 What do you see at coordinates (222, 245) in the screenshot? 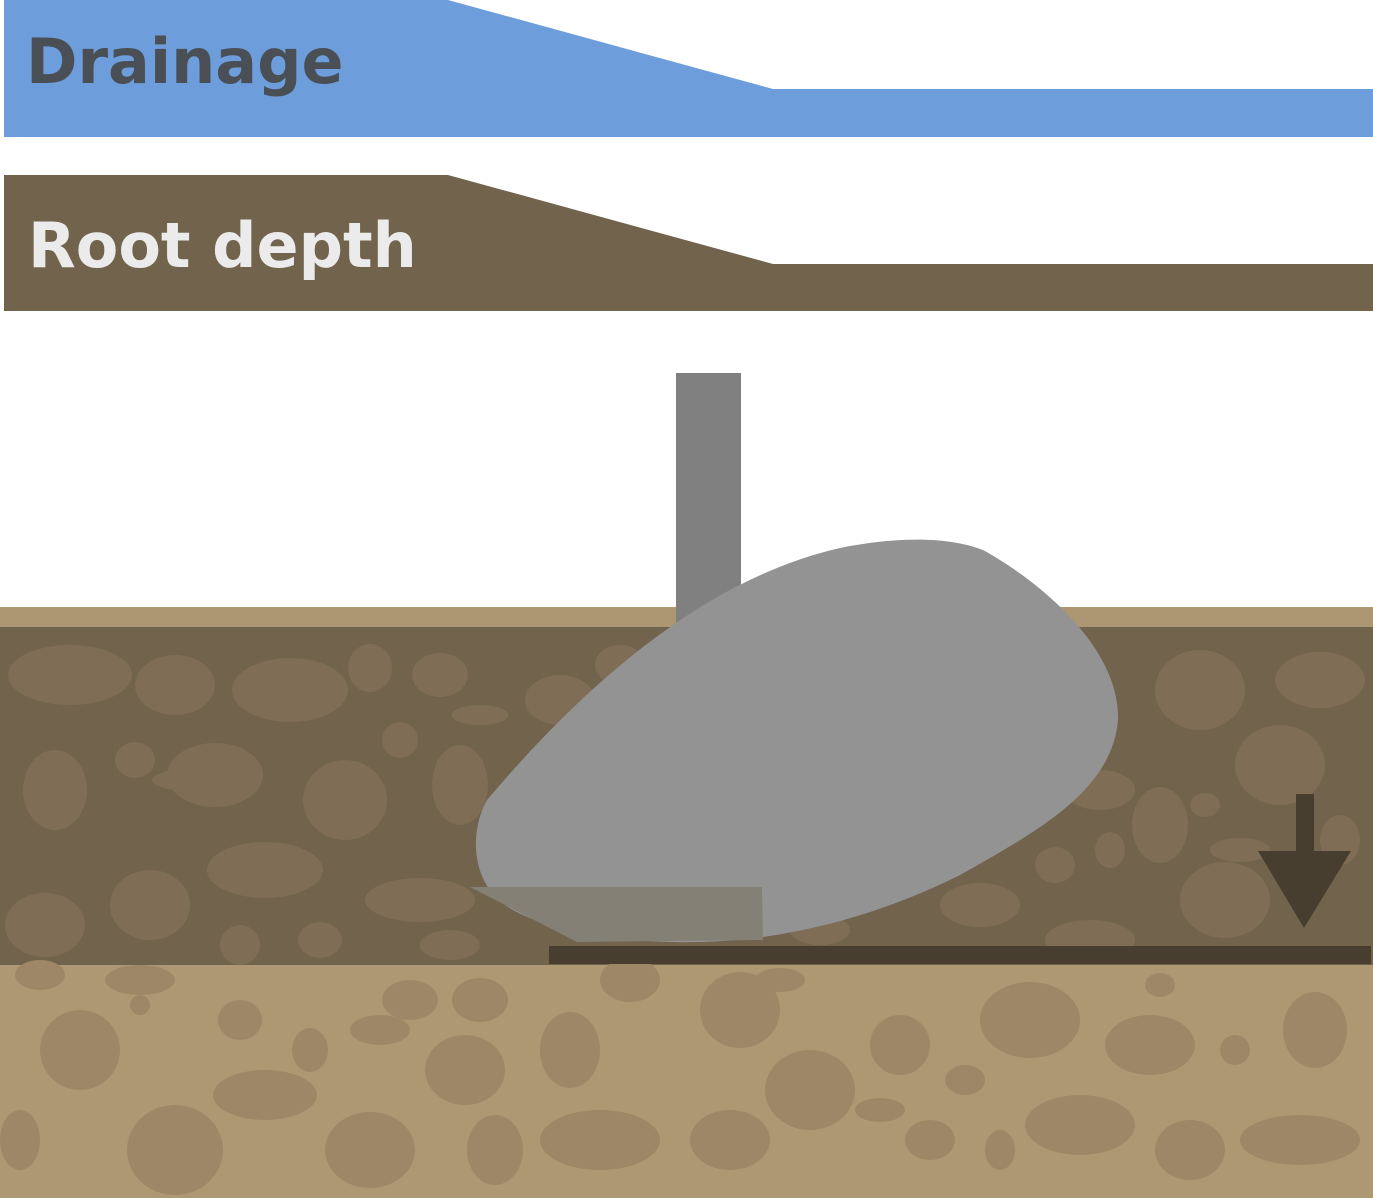
I see `root-depth-label: Root depth` at bounding box center [222, 245].